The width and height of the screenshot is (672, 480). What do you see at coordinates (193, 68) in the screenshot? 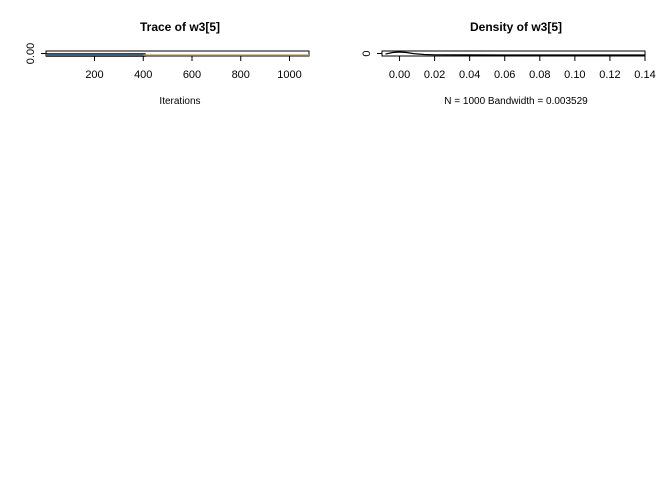
I see `trace-x-axis: 200 400 600 800 1000` at bounding box center [193, 68].